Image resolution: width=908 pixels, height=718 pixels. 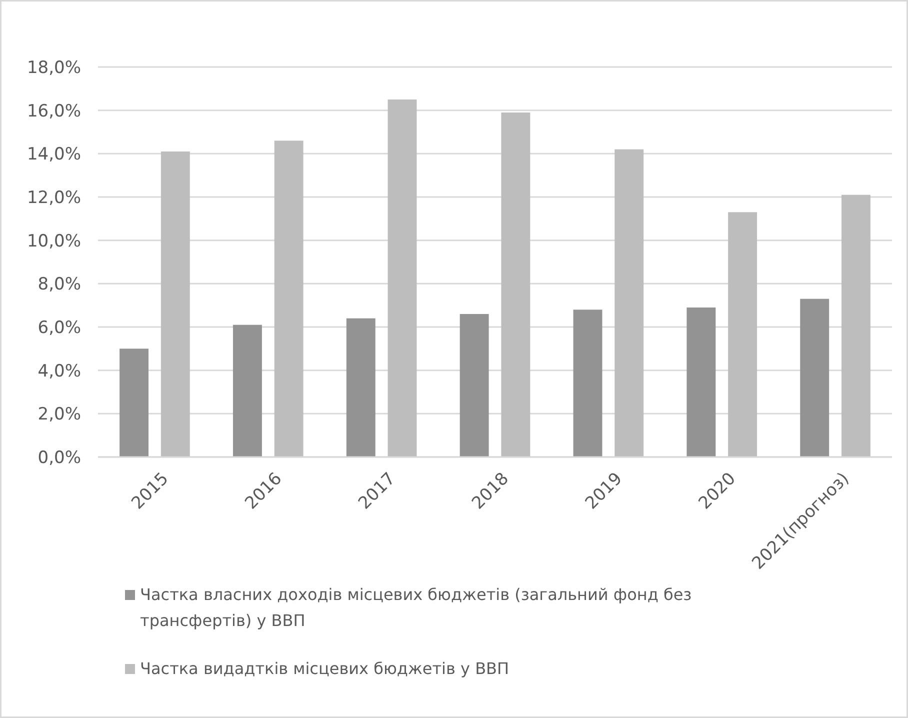 What do you see at coordinates (53, 241) in the screenshot?
I see `y-tick-label: 10,0%` at bounding box center [53, 241].